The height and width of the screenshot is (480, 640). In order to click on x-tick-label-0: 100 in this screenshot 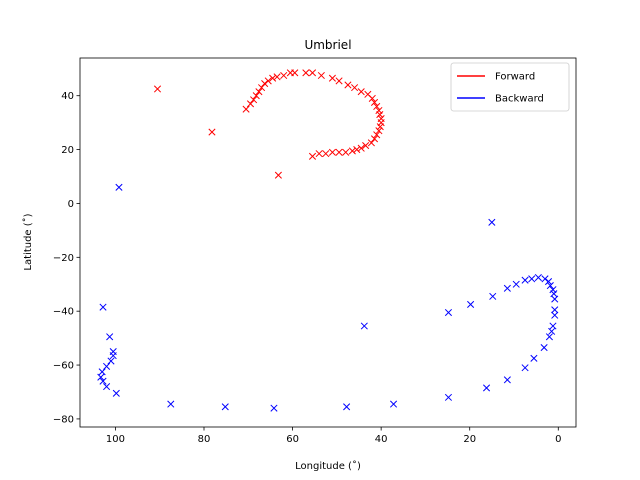, I will do `click(115, 439)`.